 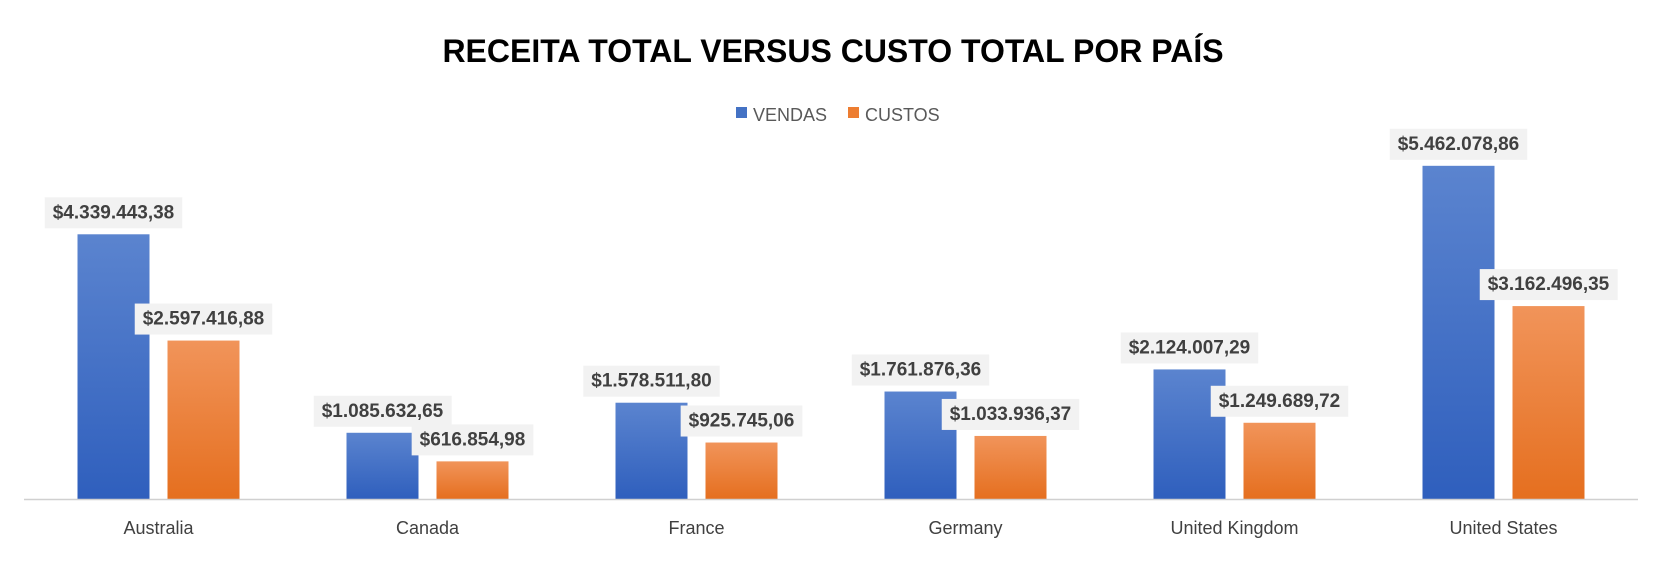 I want to click on data-label-custos-united-states-box, so click(x=1548, y=285).